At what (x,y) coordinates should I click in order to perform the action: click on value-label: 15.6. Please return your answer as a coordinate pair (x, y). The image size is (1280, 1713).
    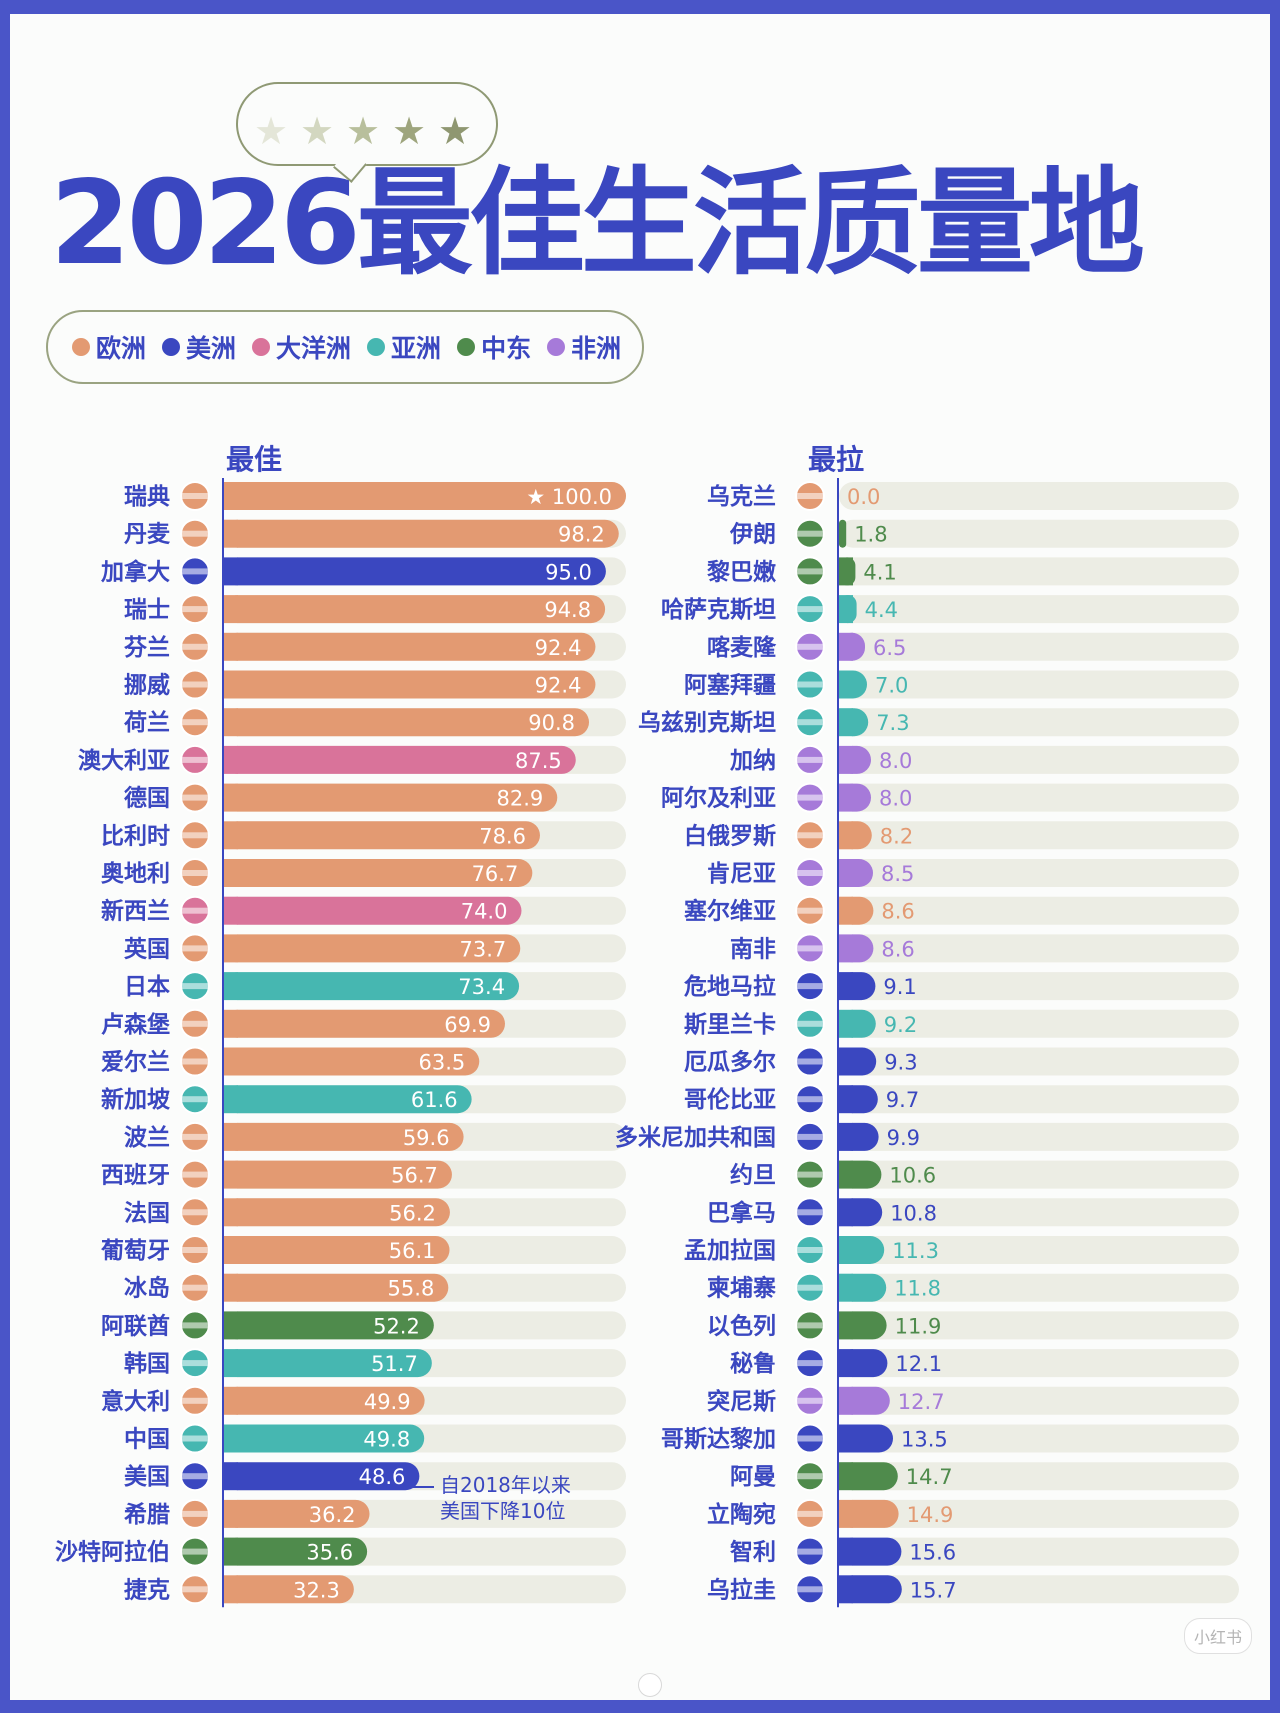
    Looking at the image, I should click on (932, 1553).